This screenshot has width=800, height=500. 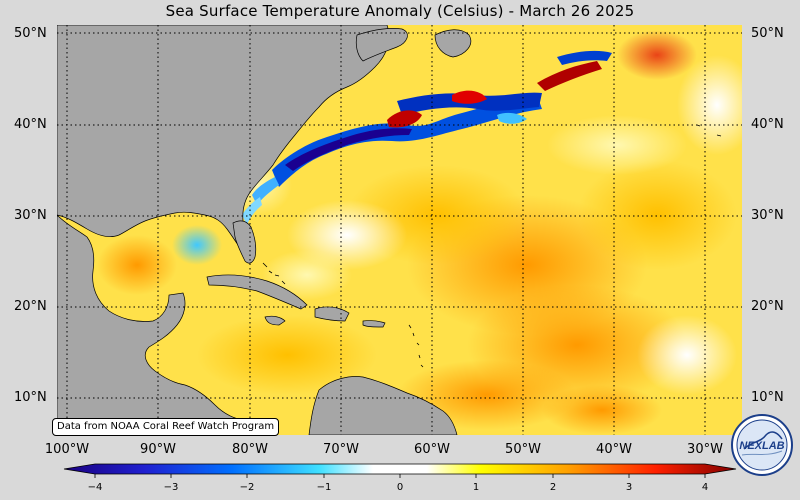 I want to click on lon-label-40w: 40°W, so click(x=614, y=449).